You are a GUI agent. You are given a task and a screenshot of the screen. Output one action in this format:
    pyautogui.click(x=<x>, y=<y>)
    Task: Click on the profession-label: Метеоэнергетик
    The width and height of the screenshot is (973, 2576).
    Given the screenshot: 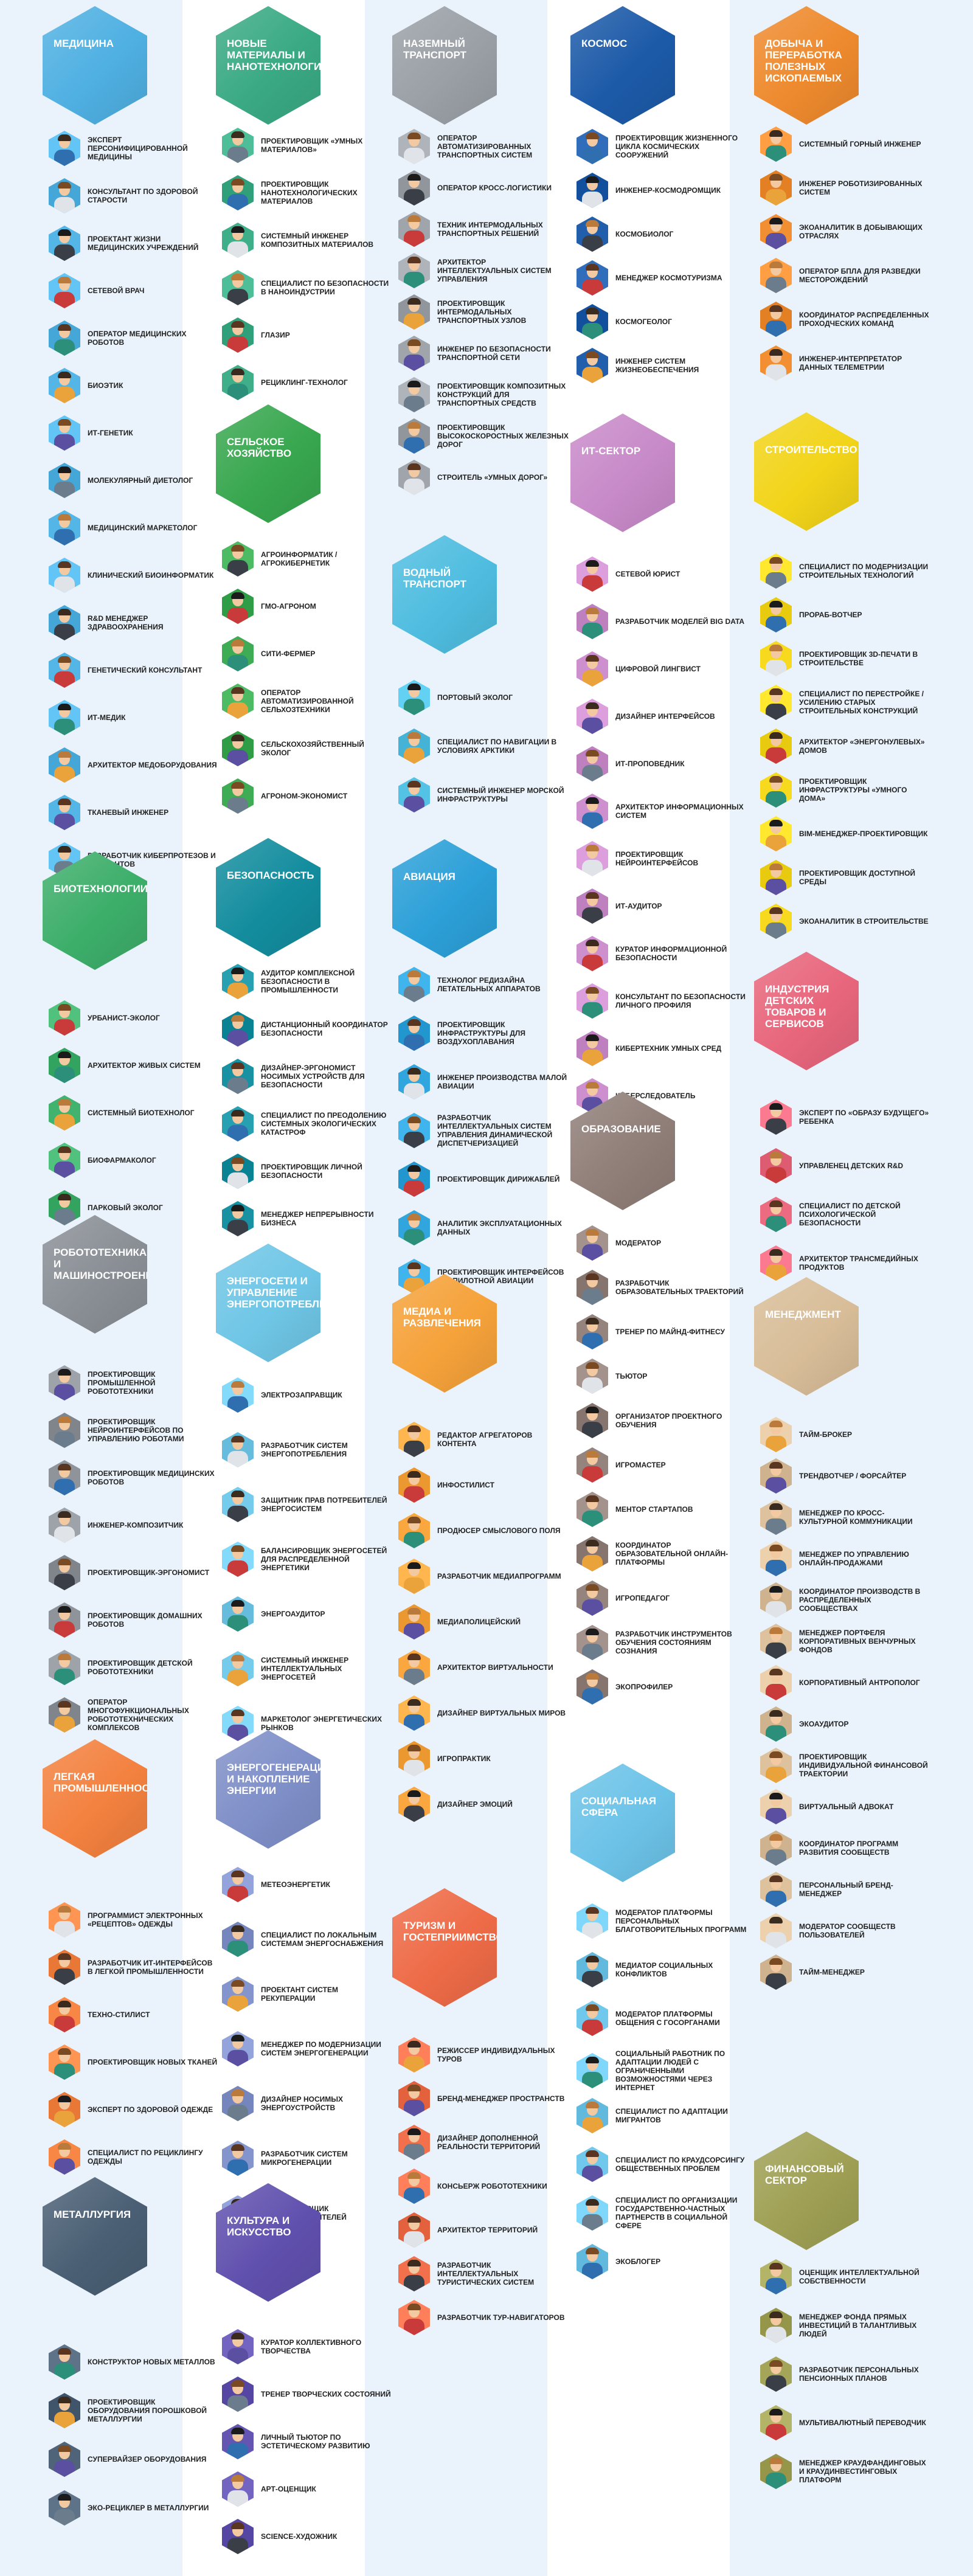 What is the action you would take?
    pyautogui.click(x=295, y=1884)
    